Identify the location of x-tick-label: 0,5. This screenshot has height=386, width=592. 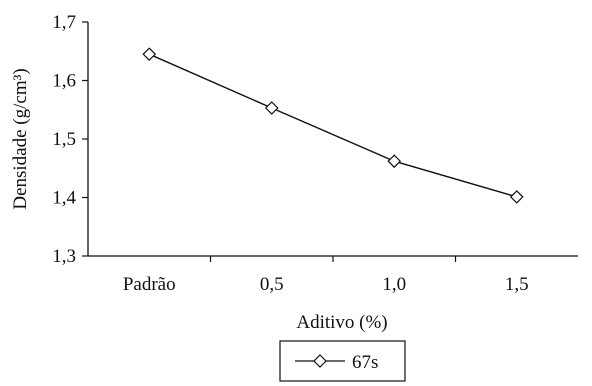
(272, 284).